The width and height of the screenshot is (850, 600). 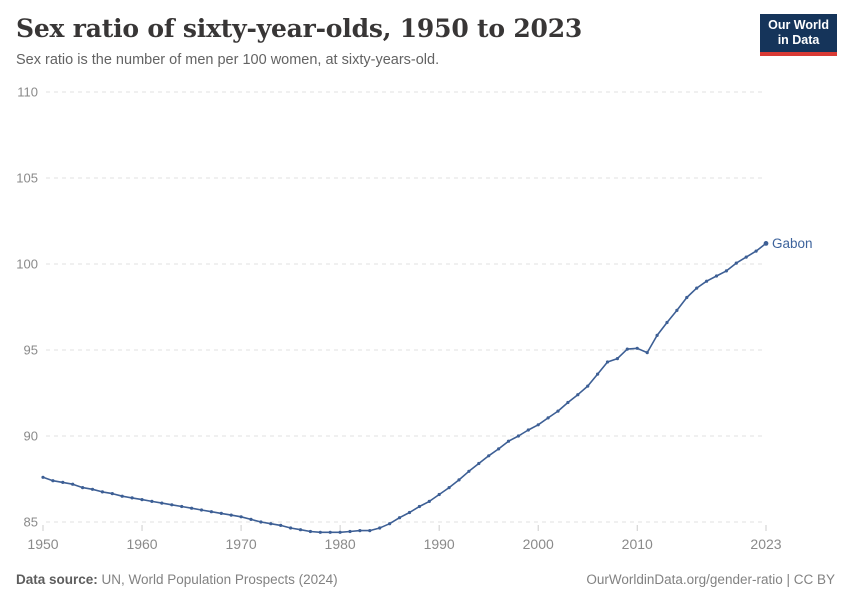 I want to click on y-tick-label: 110, so click(x=27, y=92).